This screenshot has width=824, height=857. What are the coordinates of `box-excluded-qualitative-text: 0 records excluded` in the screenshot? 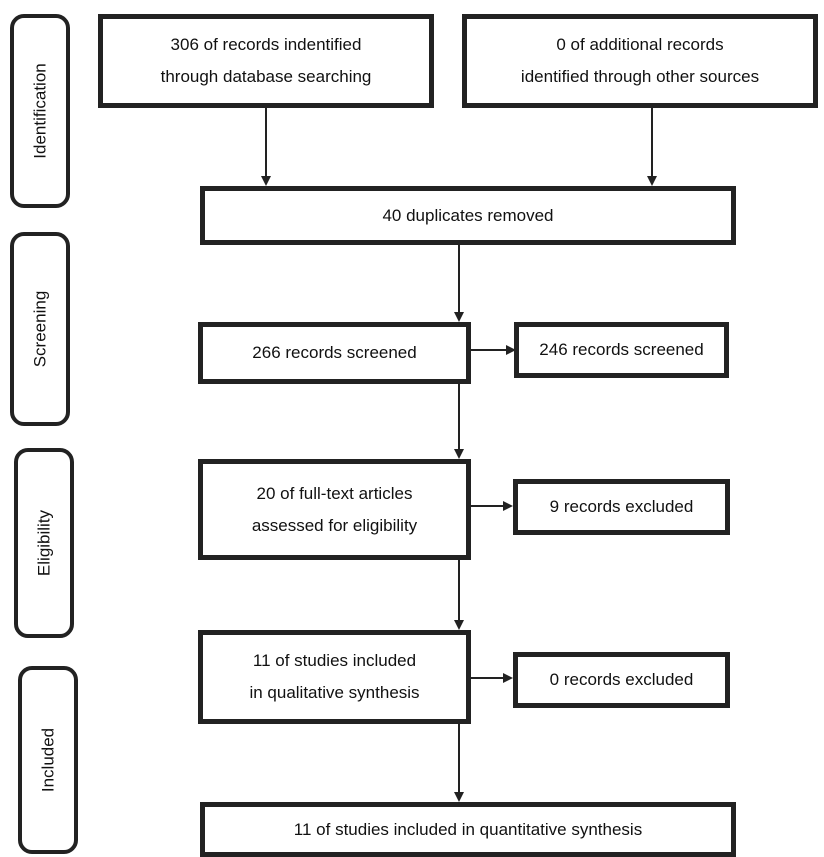 It's located at (621, 679).